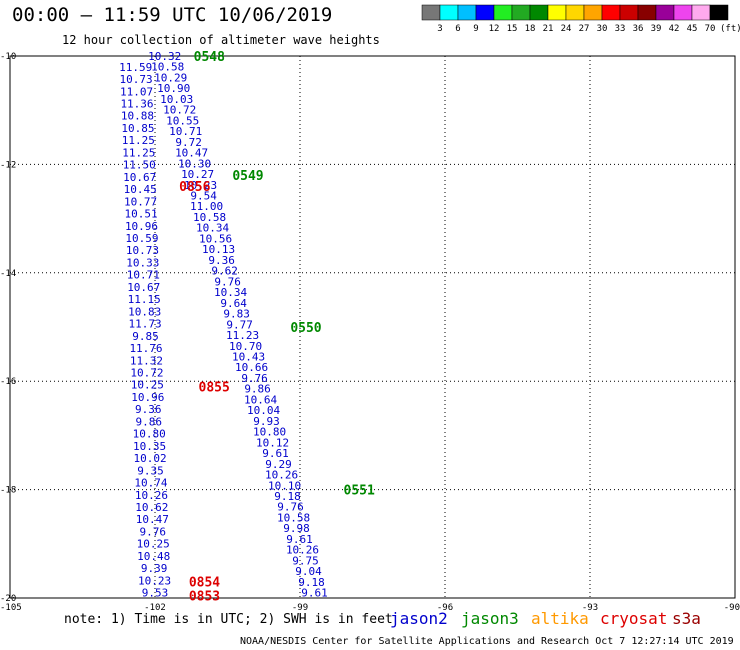 This screenshot has width=740, height=650. I want to click on colorbar-label: 39, so click(656, 29).